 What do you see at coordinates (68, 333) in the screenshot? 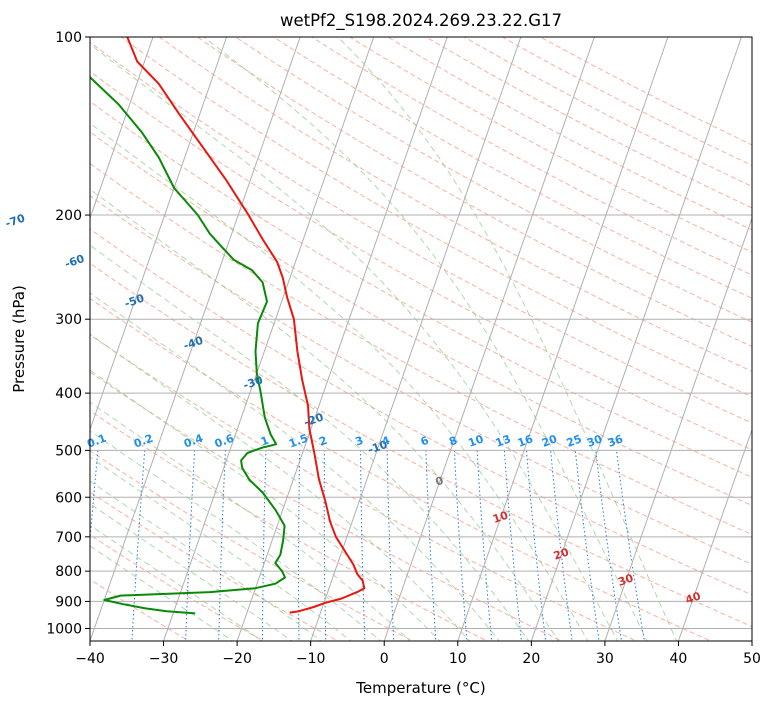
I see `y-axis-ticks: 100 200 300 400 500 600 700 800 900 1000` at bounding box center [68, 333].